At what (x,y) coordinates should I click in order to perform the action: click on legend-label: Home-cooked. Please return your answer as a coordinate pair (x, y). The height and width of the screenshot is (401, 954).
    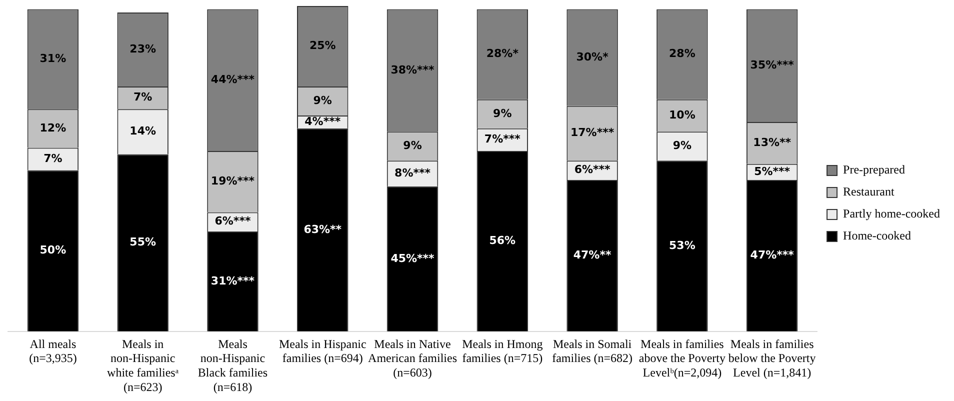
    Looking at the image, I should click on (877, 235).